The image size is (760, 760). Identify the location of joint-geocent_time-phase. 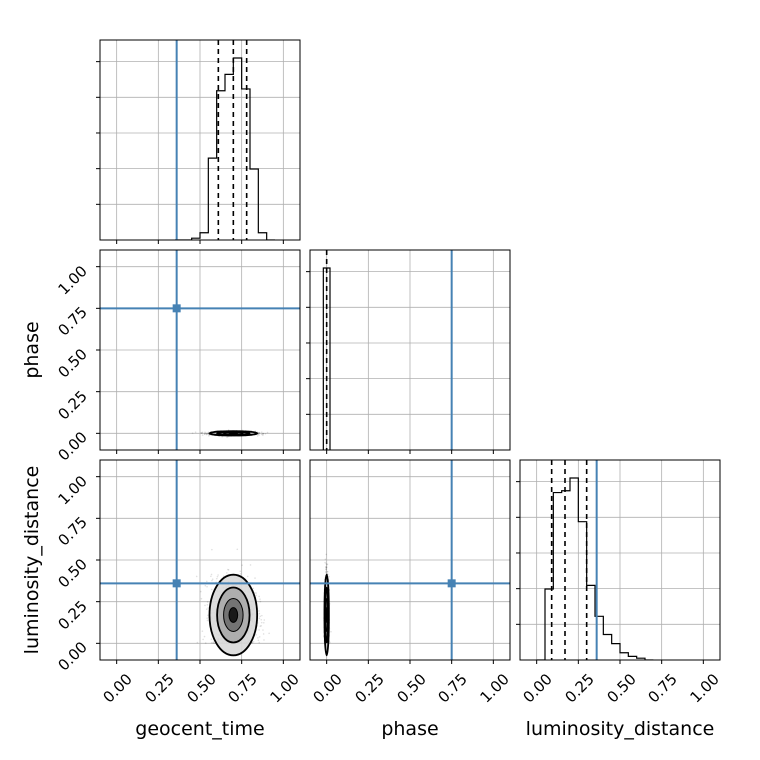
(198, 351).